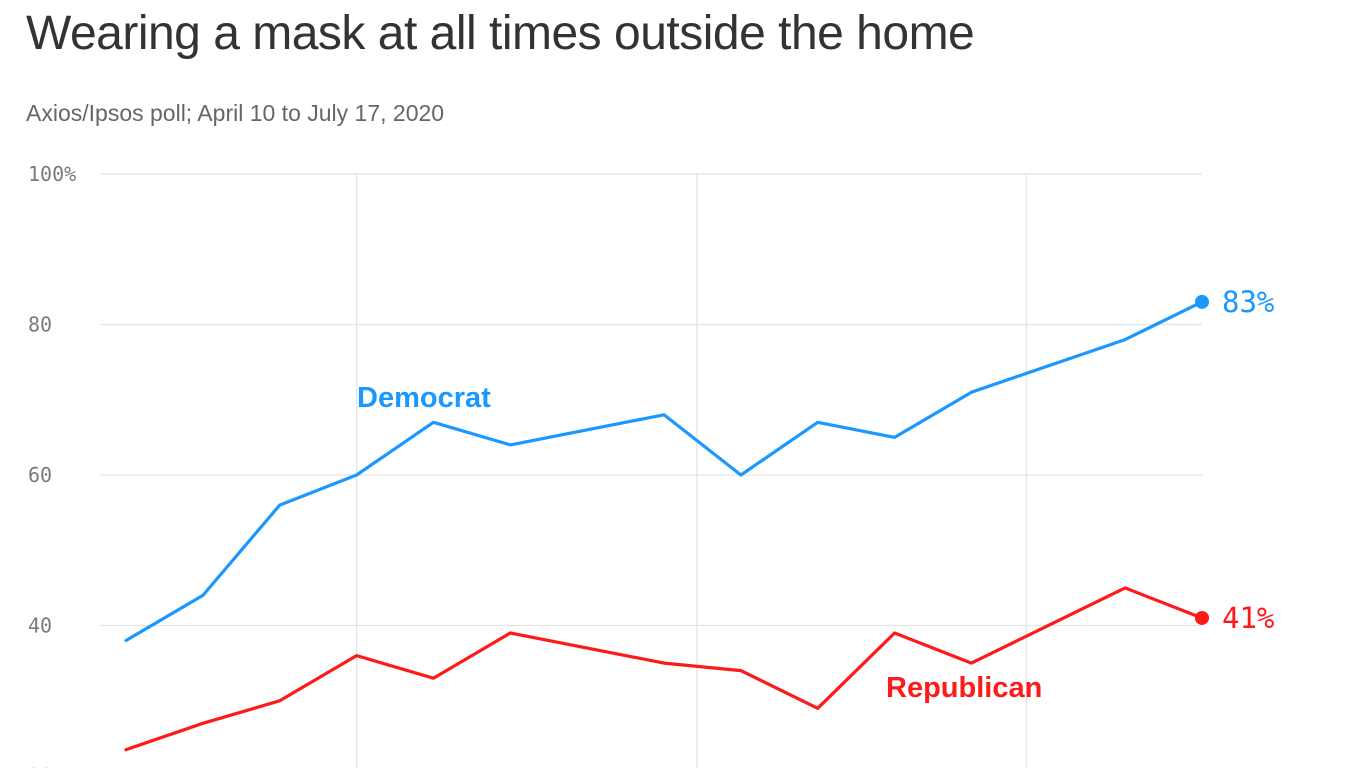 The height and width of the screenshot is (768, 1366). I want to click on y-tick-label: 80, so click(40, 325).